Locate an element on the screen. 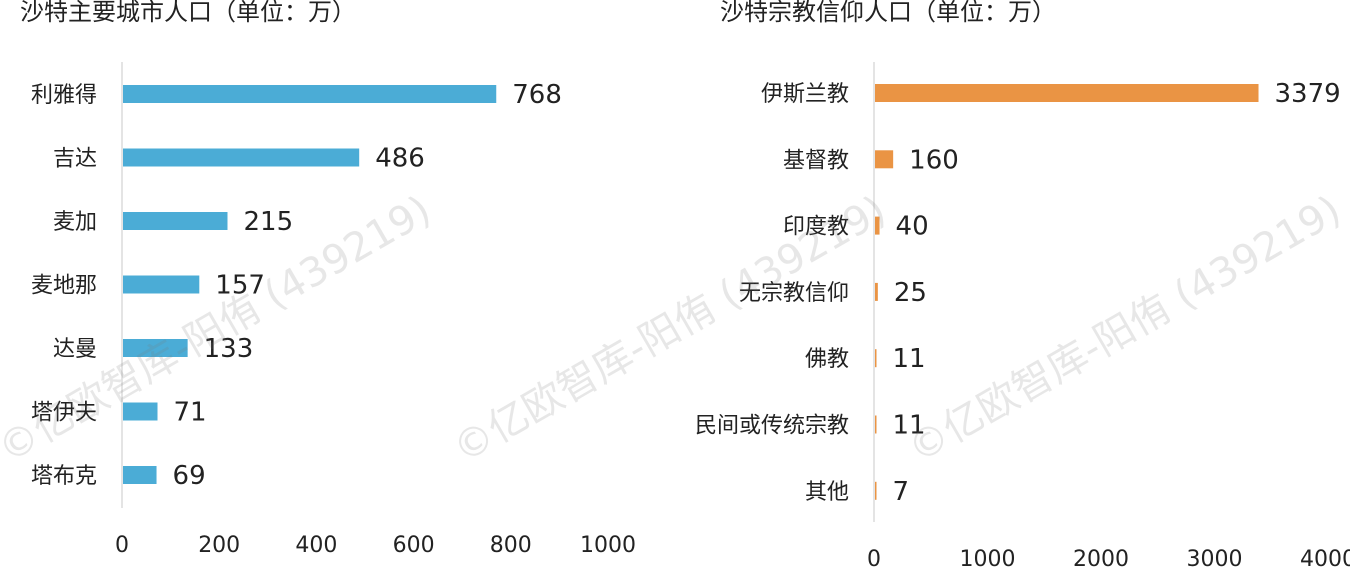 The width and height of the screenshot is (1350, 578). religion-tick-label: 2000 is located at coordinates (1101, 559).